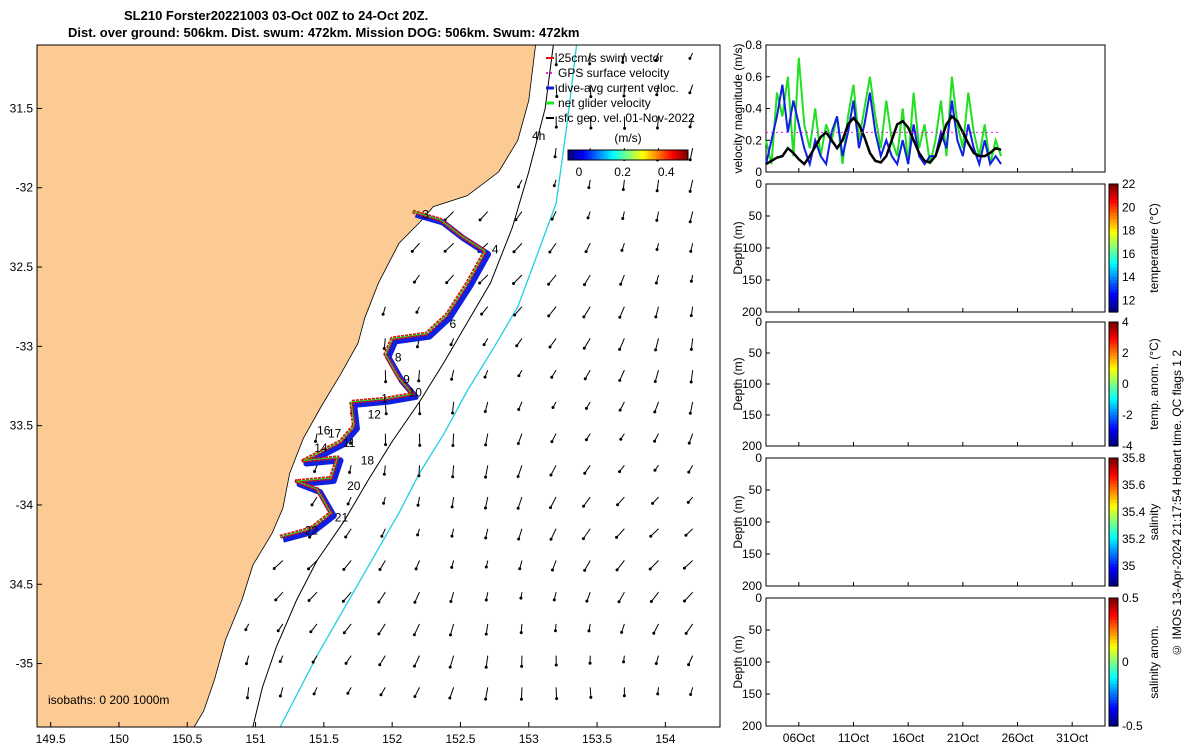 The height and width of the screenshot is (750, 1200). I want to click on legend-entry: net glider velocity, so click(604, 103).